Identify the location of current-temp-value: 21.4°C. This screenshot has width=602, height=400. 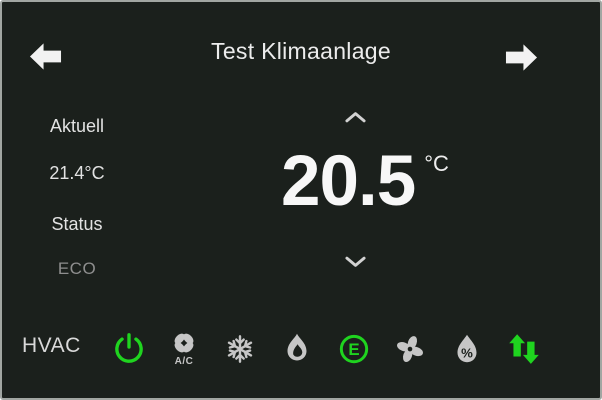
(77, 173).